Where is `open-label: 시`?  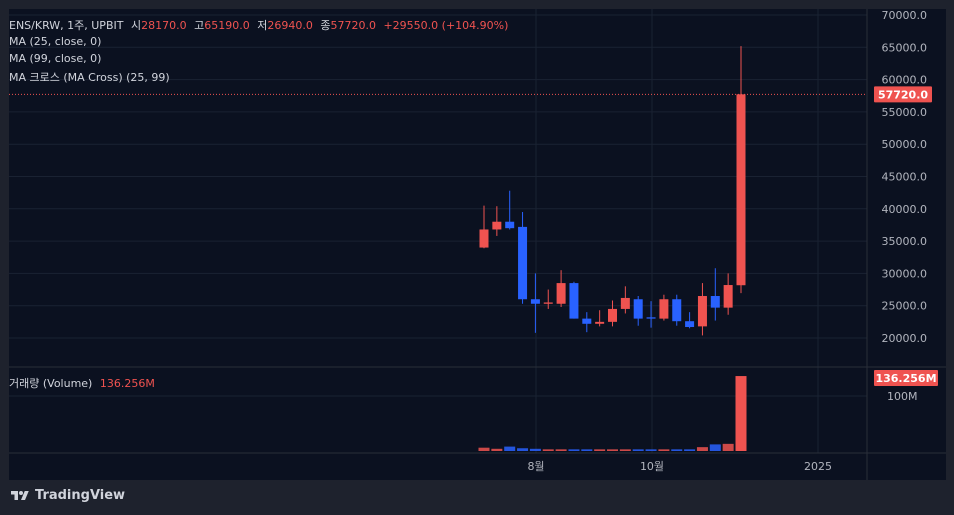 open-label: 시 is located at coordinates (136, 25).